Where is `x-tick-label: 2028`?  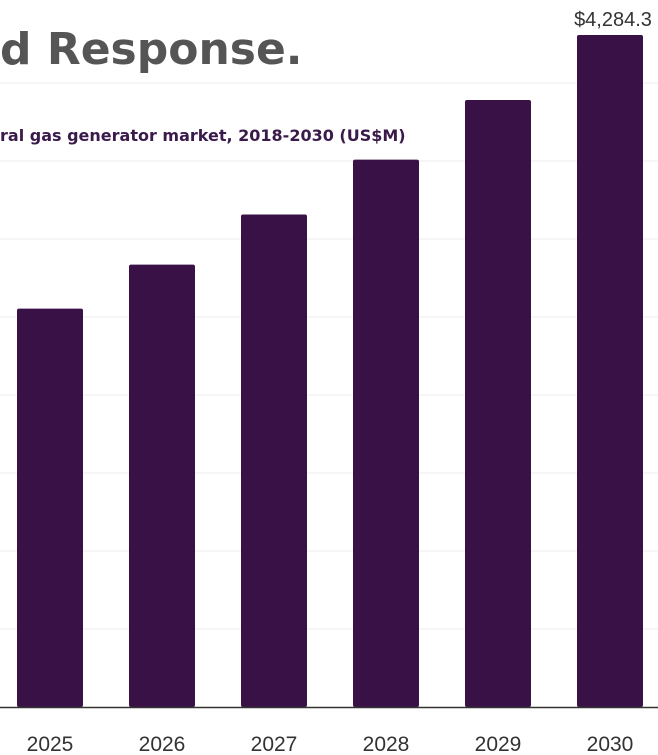 x-tick-label: 2028 is located at coordinates (386, 744).